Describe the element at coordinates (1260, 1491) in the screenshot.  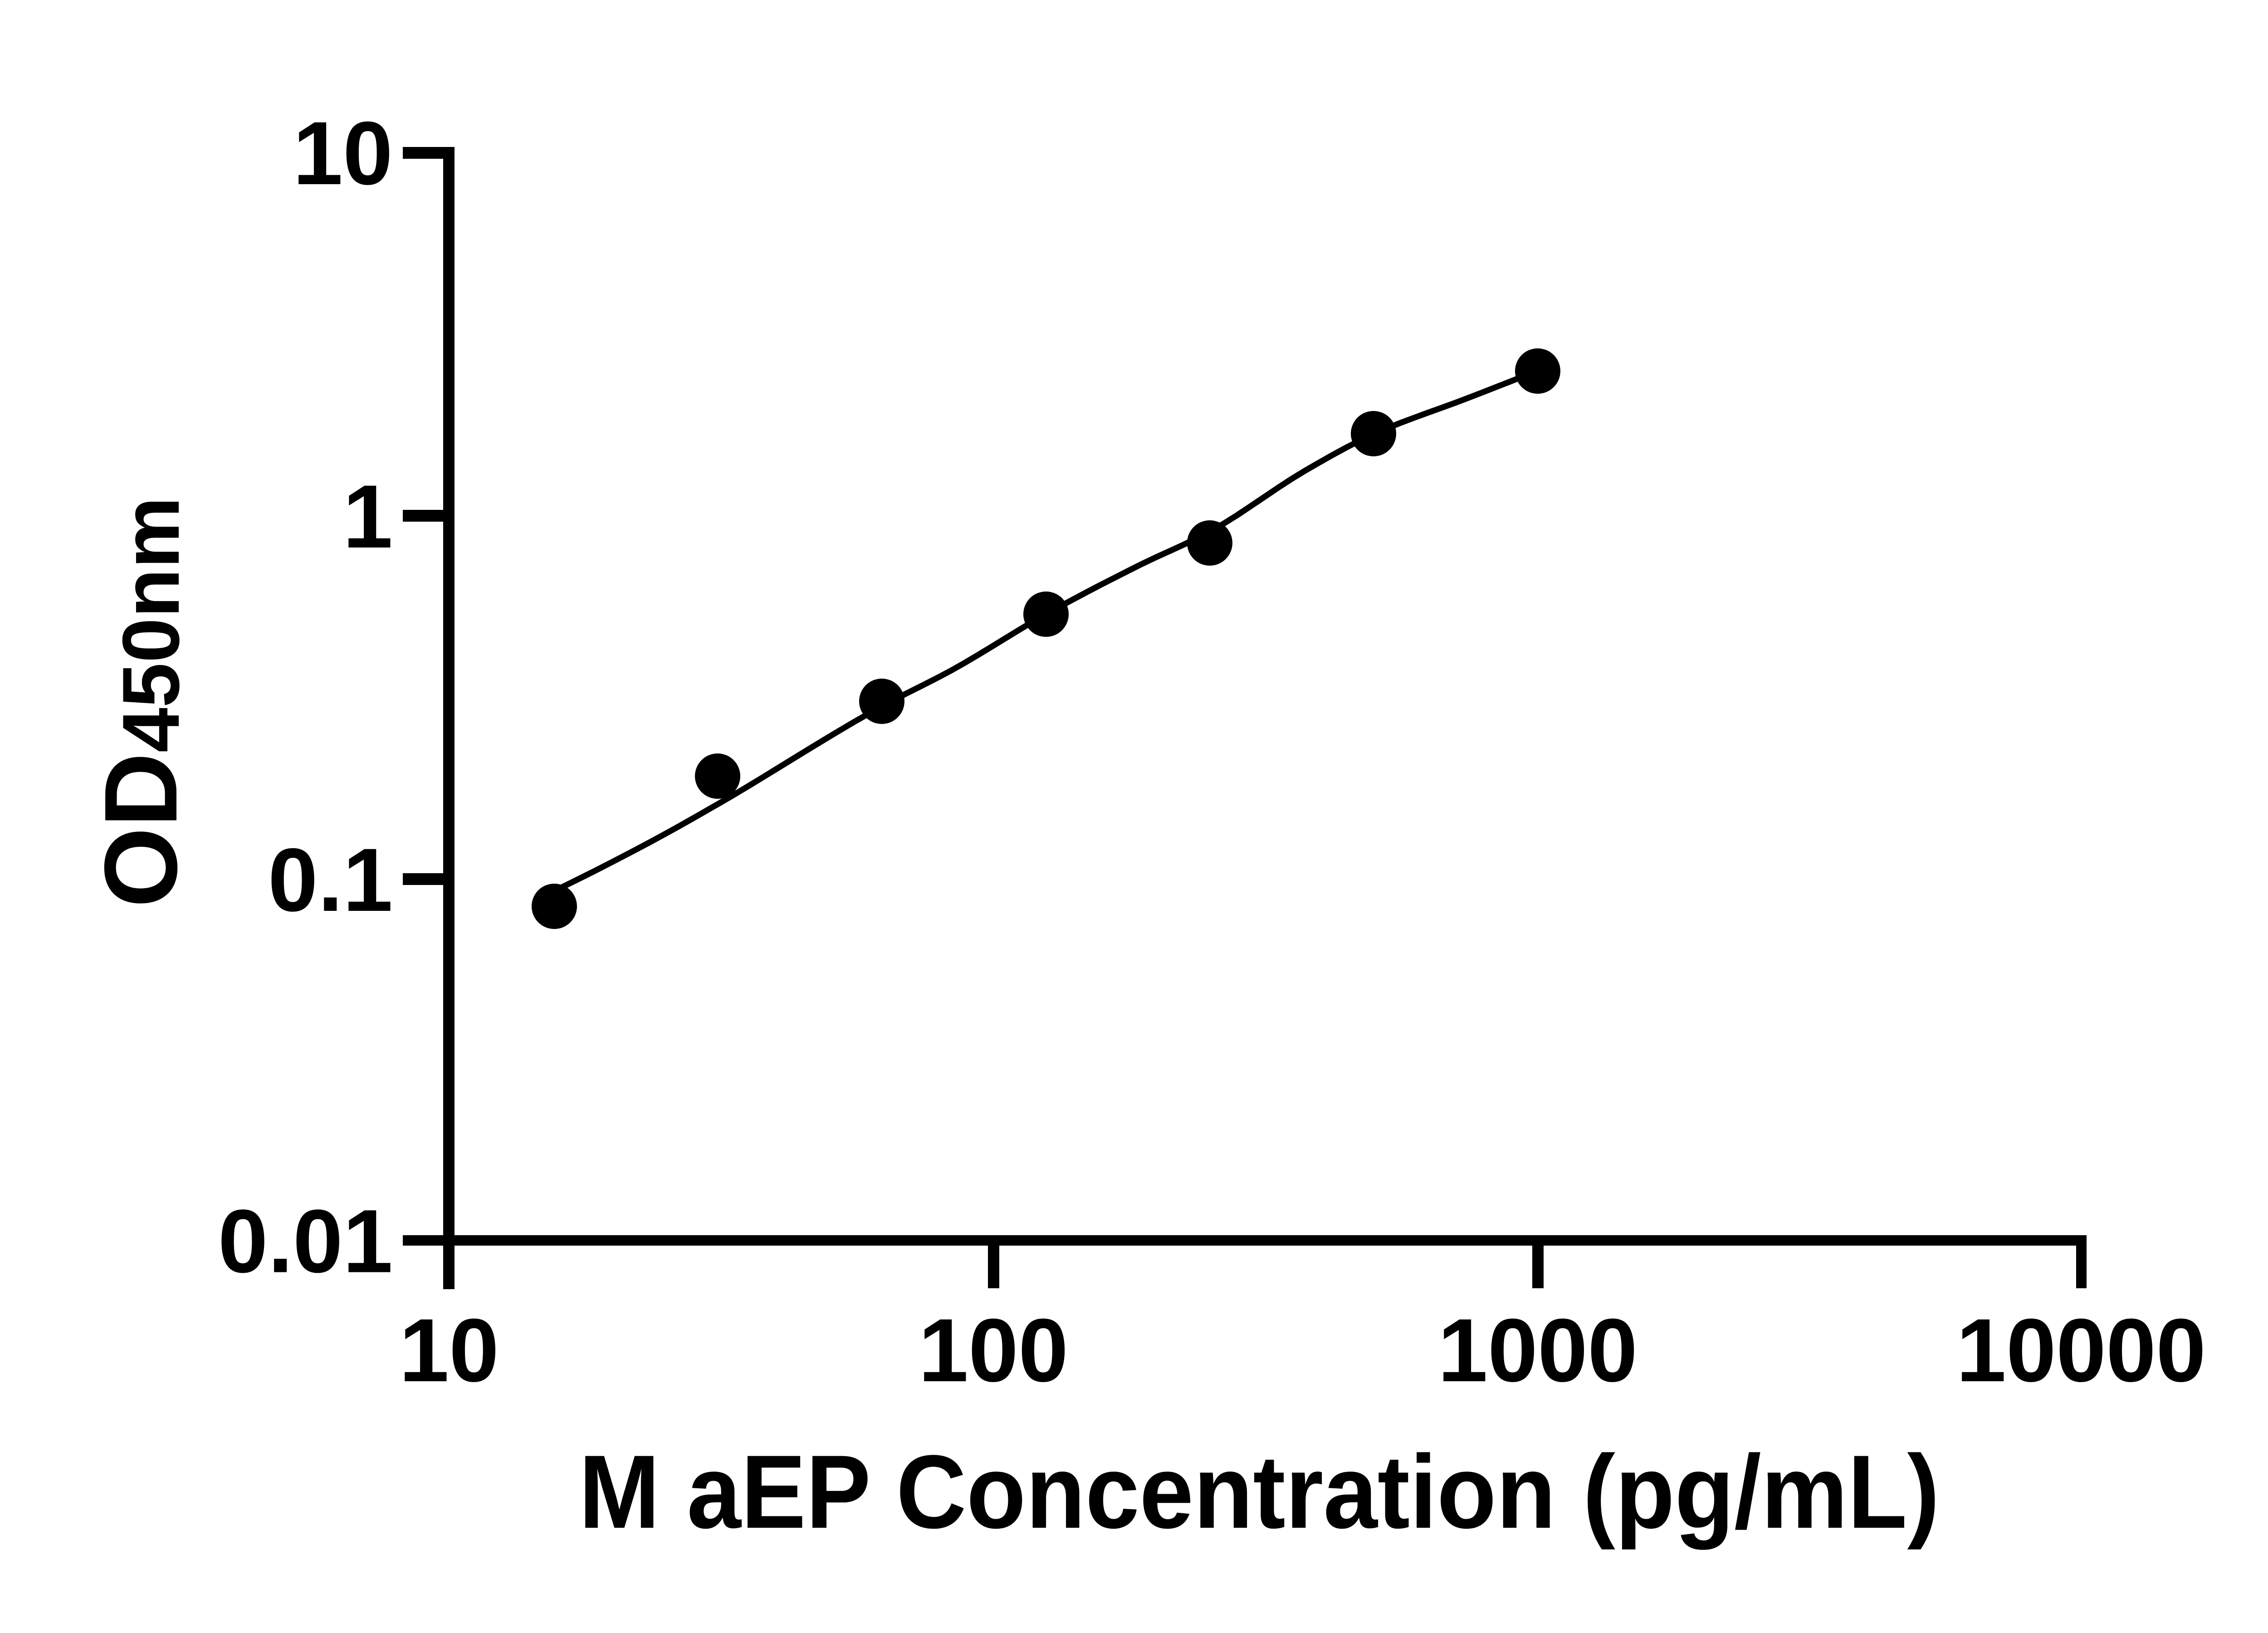
I see `svg-text: M aEP Concentration (pg/mL)` at that location.